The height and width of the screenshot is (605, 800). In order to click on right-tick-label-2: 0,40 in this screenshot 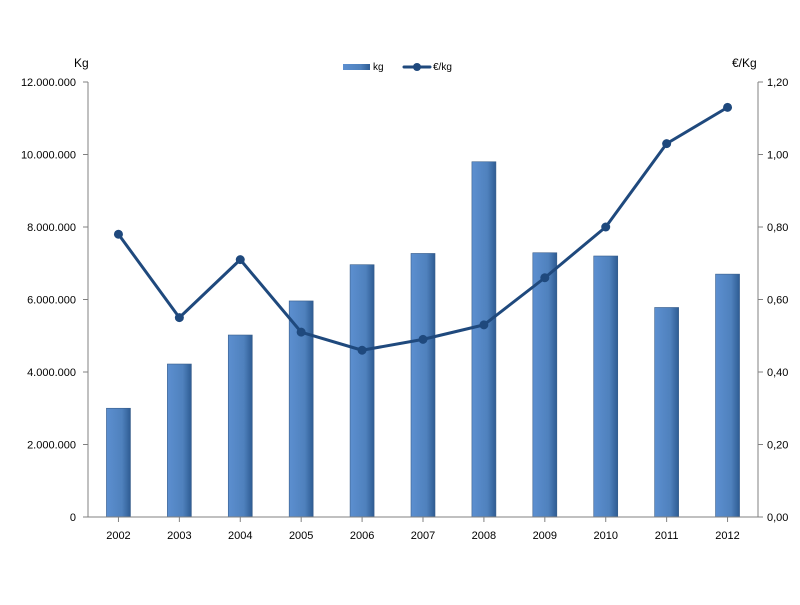, I will do `click(777, 373)`.